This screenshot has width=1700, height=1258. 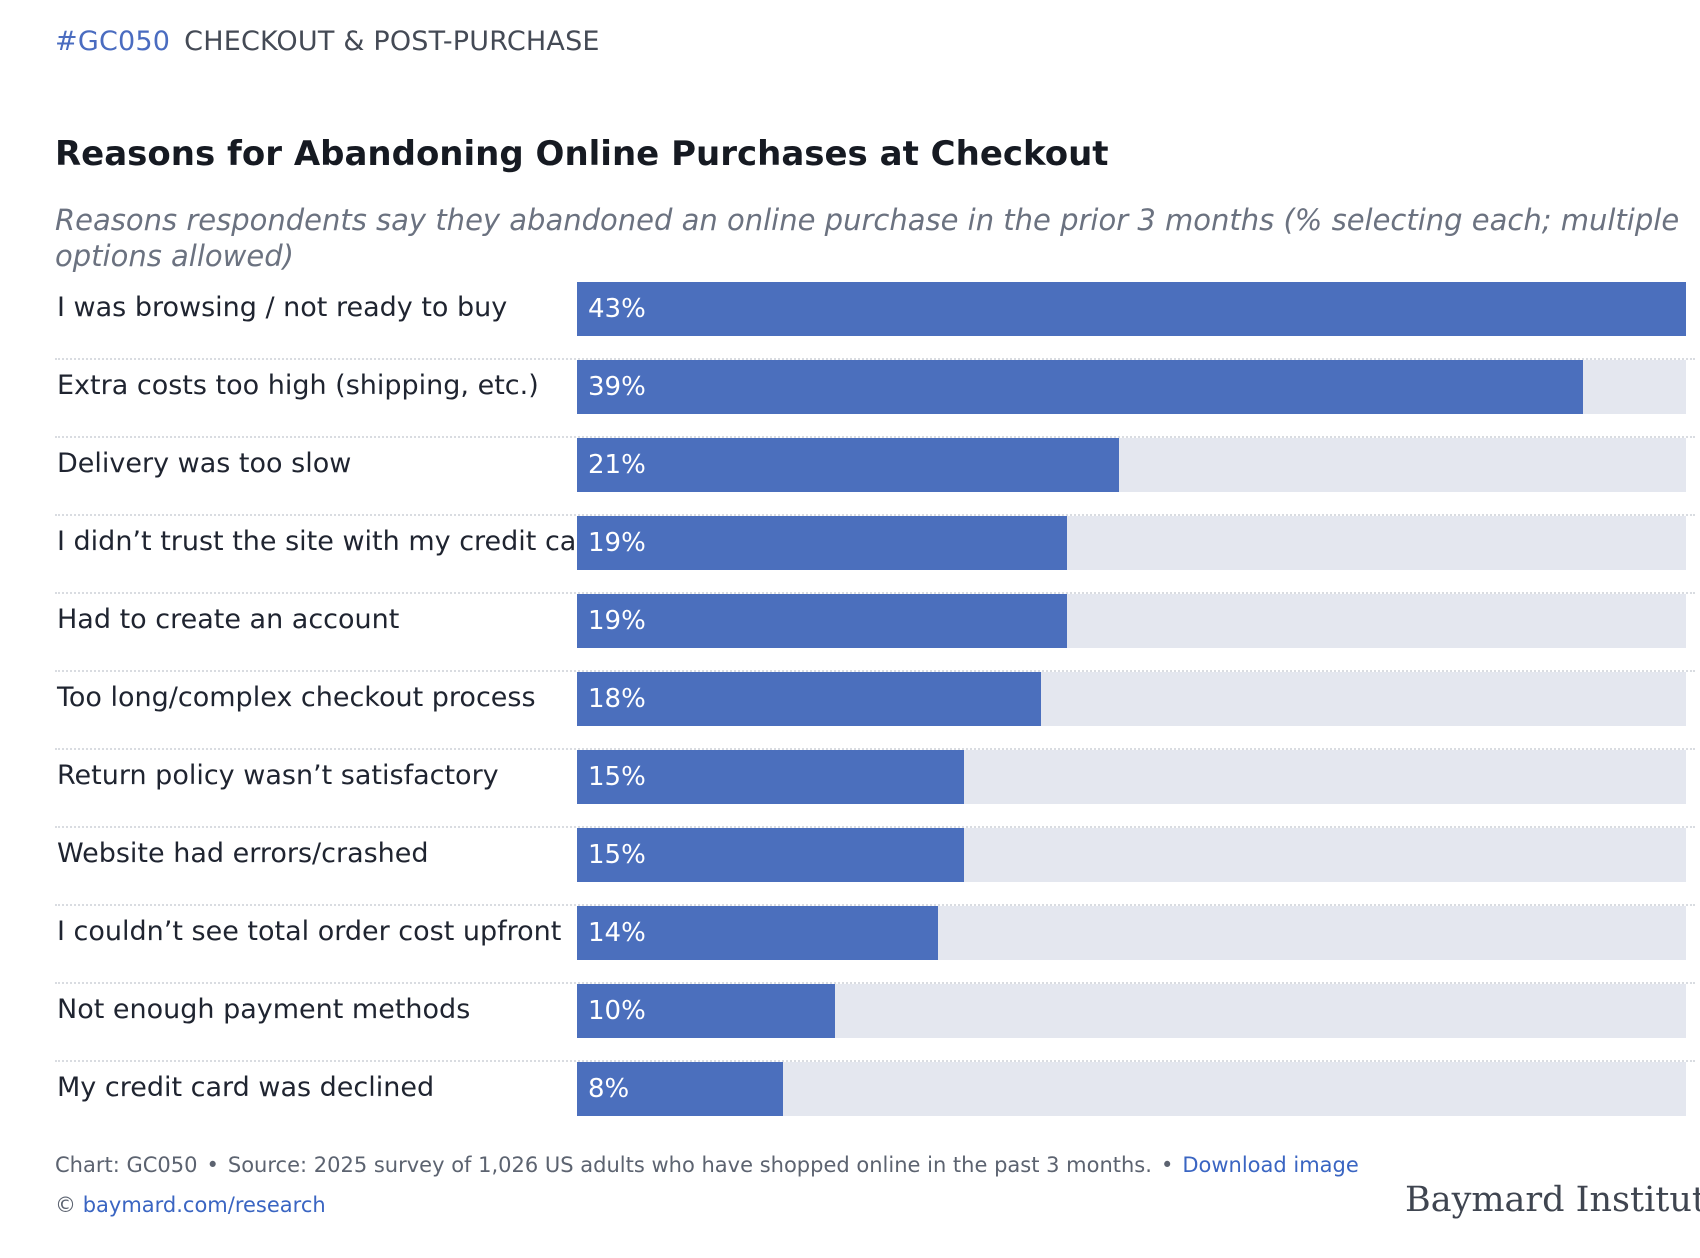 I want to click on brand-name: Baymard Institute, so click(x=1552, y=1200).